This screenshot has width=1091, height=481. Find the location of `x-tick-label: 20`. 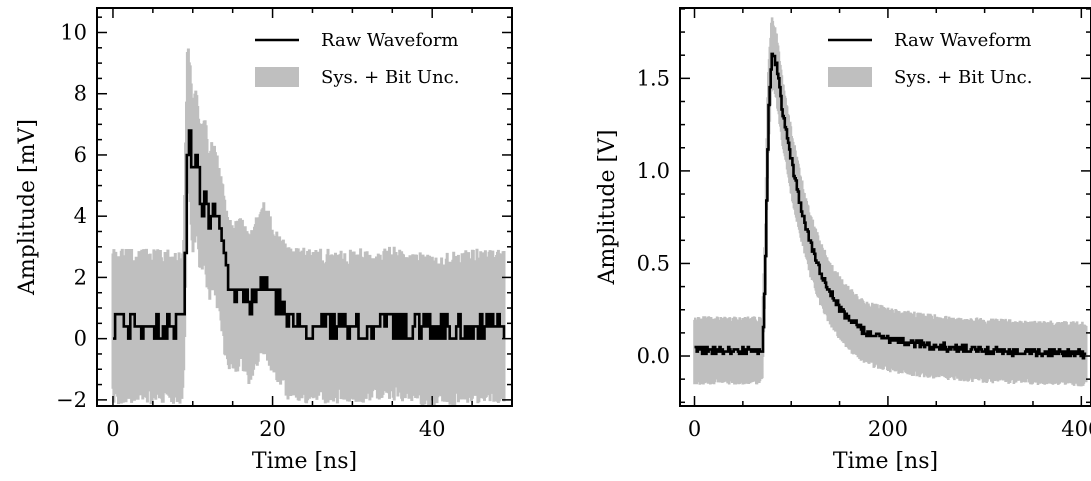

x-tick-label: 20 is located at coordinates (272, 429).